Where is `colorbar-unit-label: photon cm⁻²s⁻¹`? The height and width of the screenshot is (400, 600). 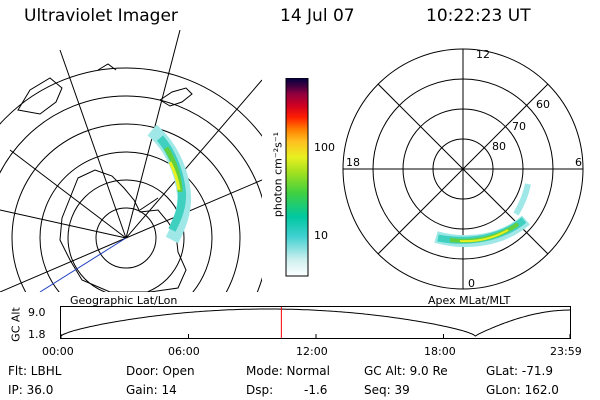
colorbar-unit-label: photon cm⁻²s⁻¹ is located at coordinates (278, 174).